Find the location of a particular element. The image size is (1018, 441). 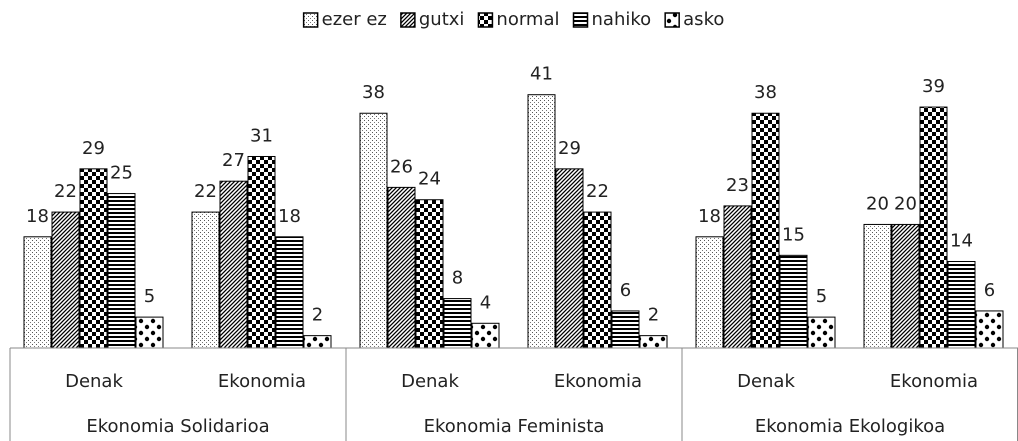

group-label: Ekonomia Feminista is located at coordinates (514, 426).